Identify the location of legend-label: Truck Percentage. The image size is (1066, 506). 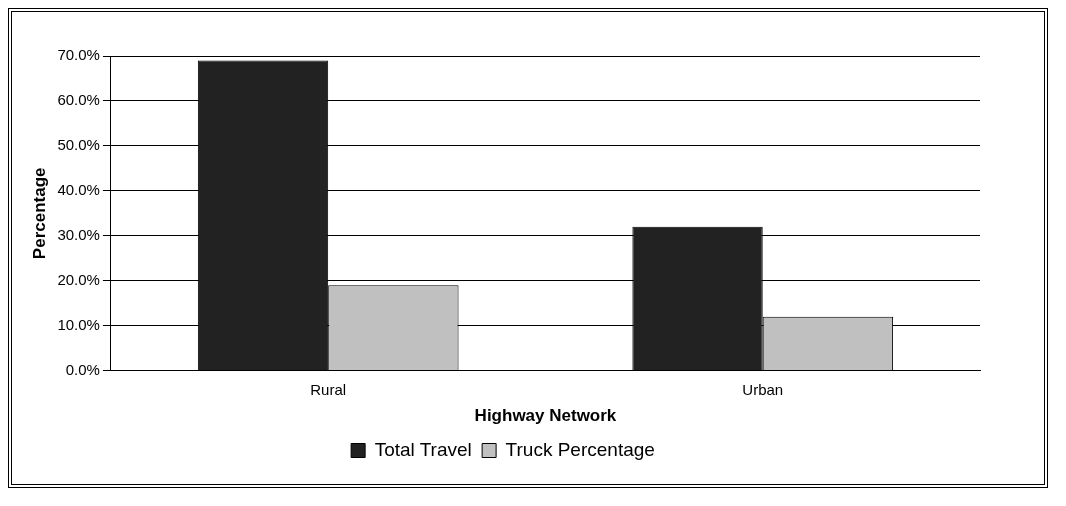
(580, 449).